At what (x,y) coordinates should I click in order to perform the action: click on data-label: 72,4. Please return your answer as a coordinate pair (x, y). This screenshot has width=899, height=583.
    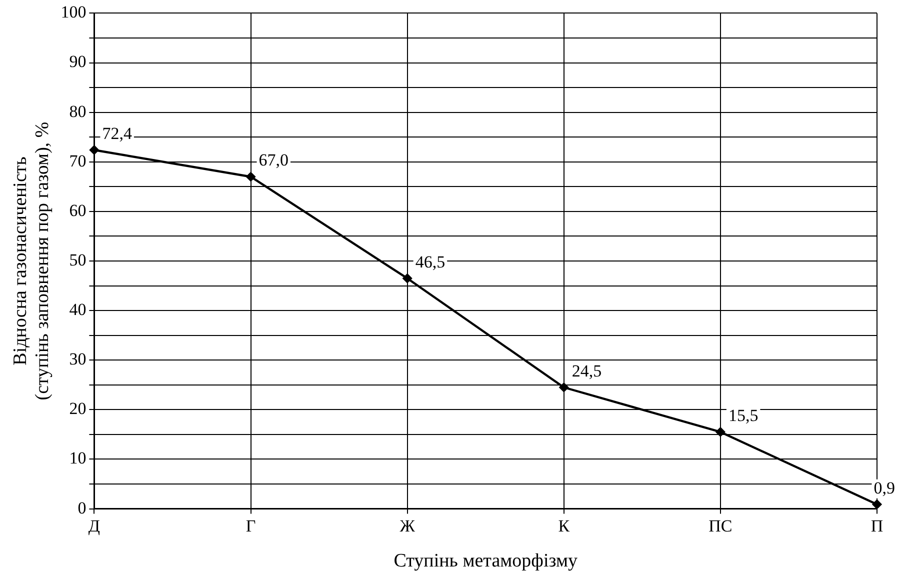
    Looking at the image, I should click on (117, 133).